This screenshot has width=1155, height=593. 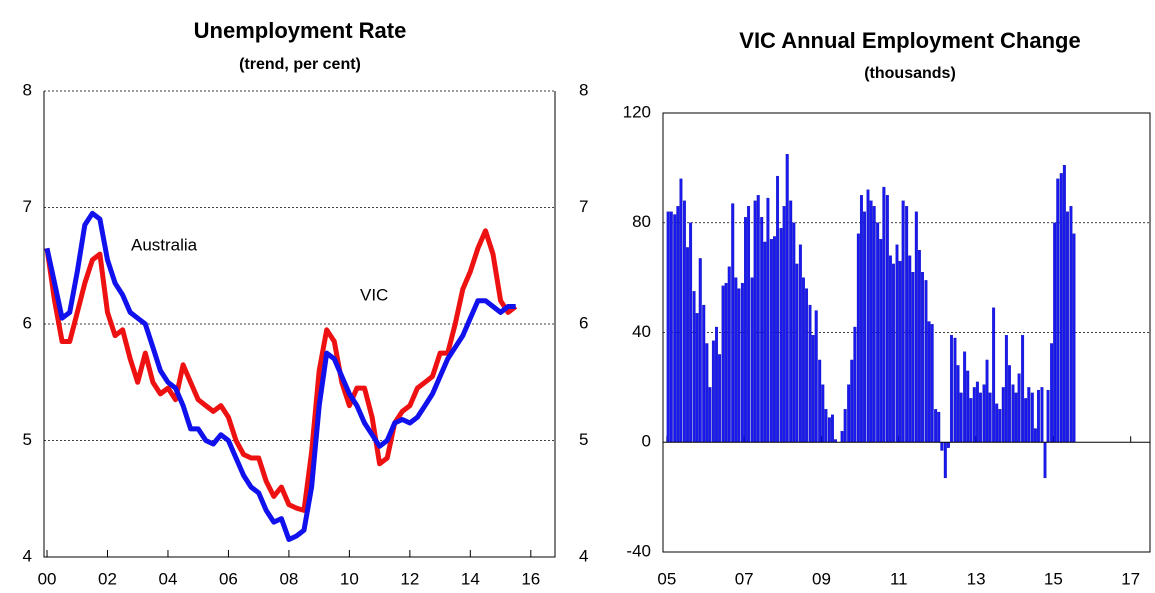 What do you see at coordinates (637, 111) in the screenshot?
I see `y-tick-label: 120` at bounding box center [637, 111].